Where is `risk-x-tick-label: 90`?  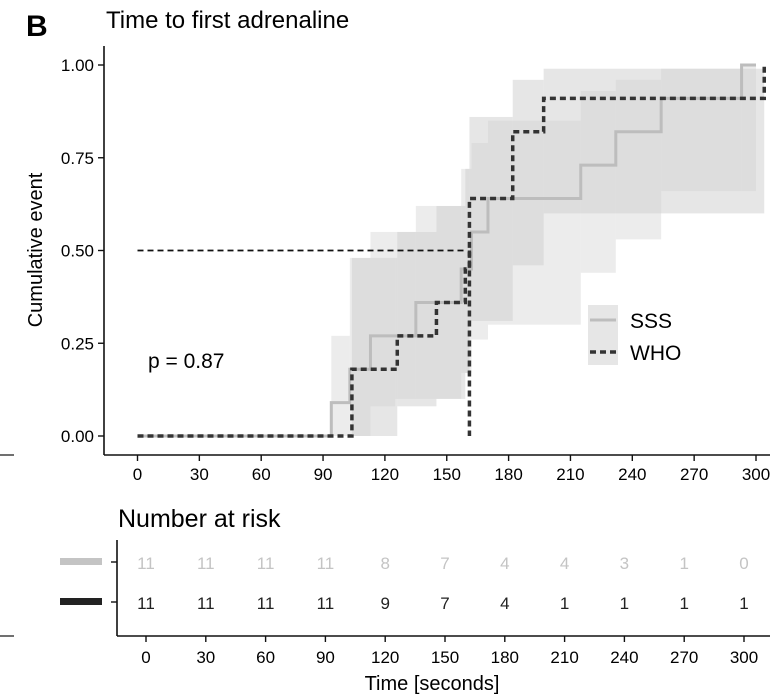 risk-x-tick-label: 90 is located at coordinates (325, 657).